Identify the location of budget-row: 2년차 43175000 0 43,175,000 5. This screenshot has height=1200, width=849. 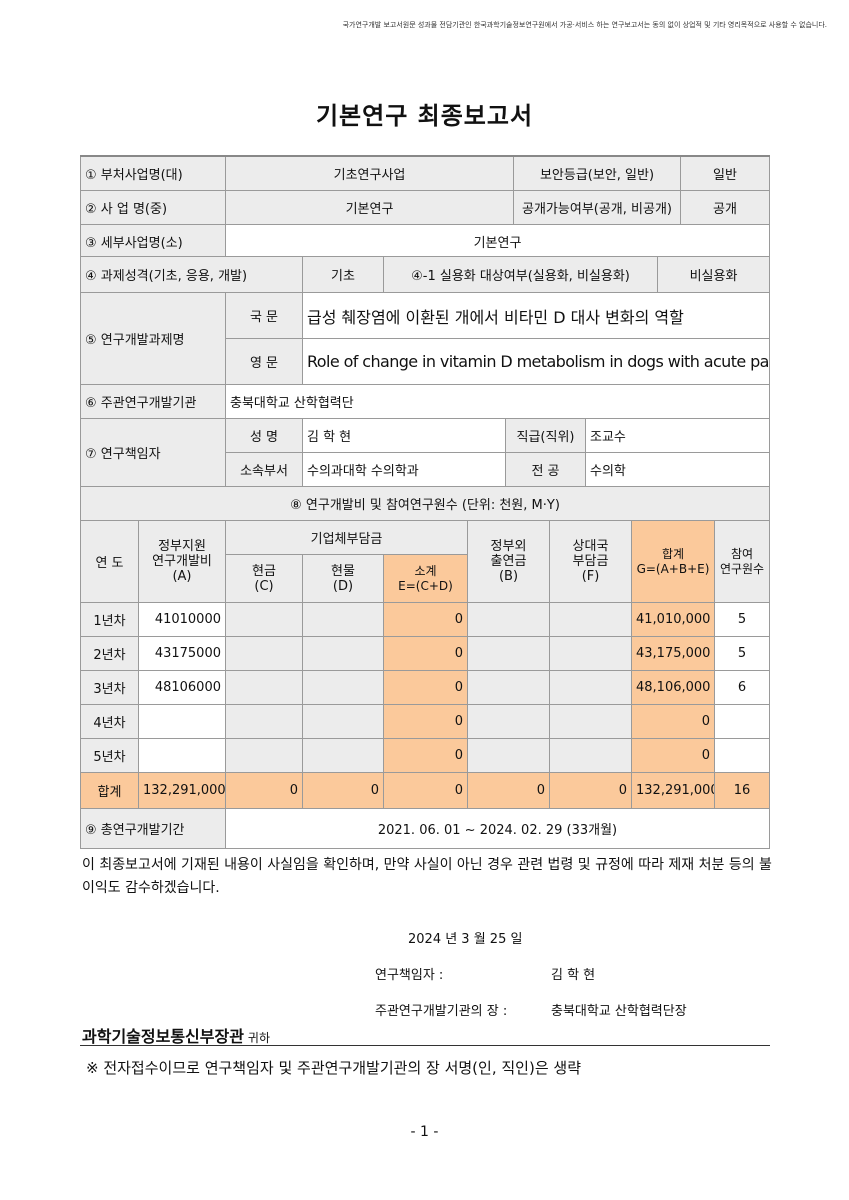
(425, 653).